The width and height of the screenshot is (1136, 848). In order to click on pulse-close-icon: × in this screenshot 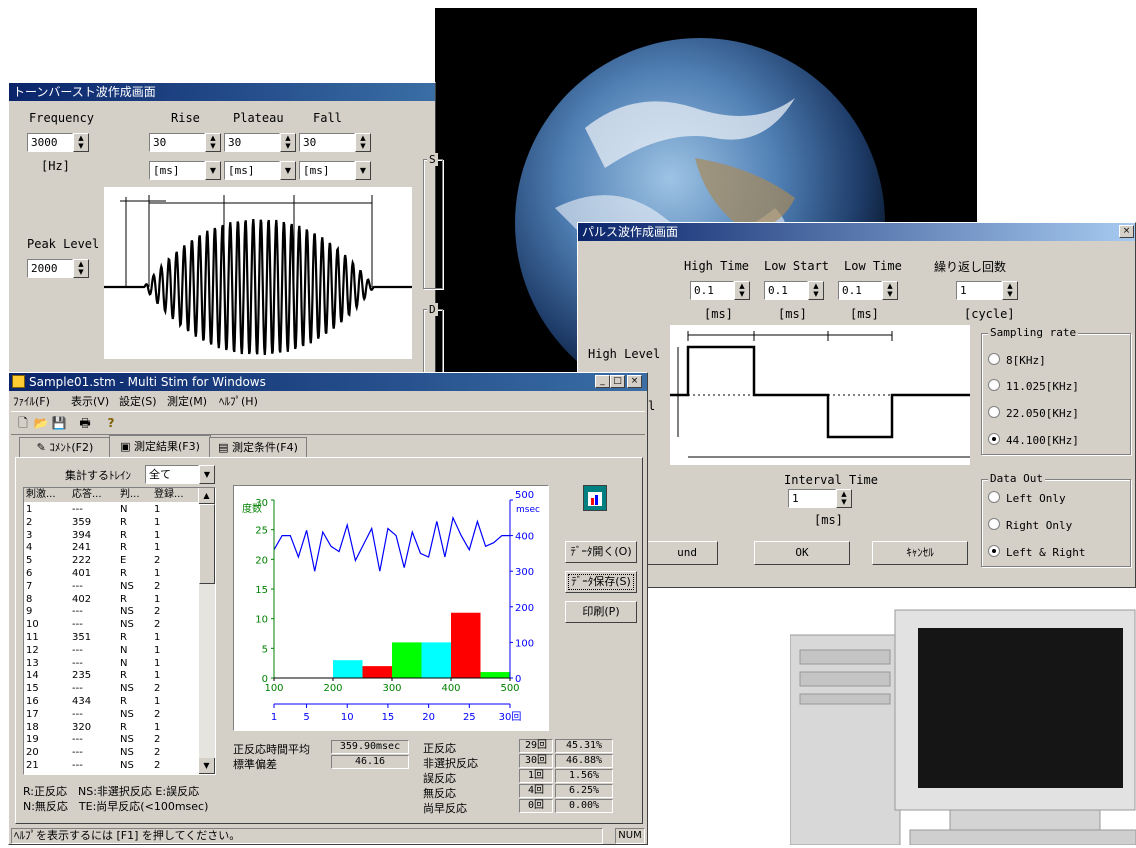, I will do `click(1126, 231)`.